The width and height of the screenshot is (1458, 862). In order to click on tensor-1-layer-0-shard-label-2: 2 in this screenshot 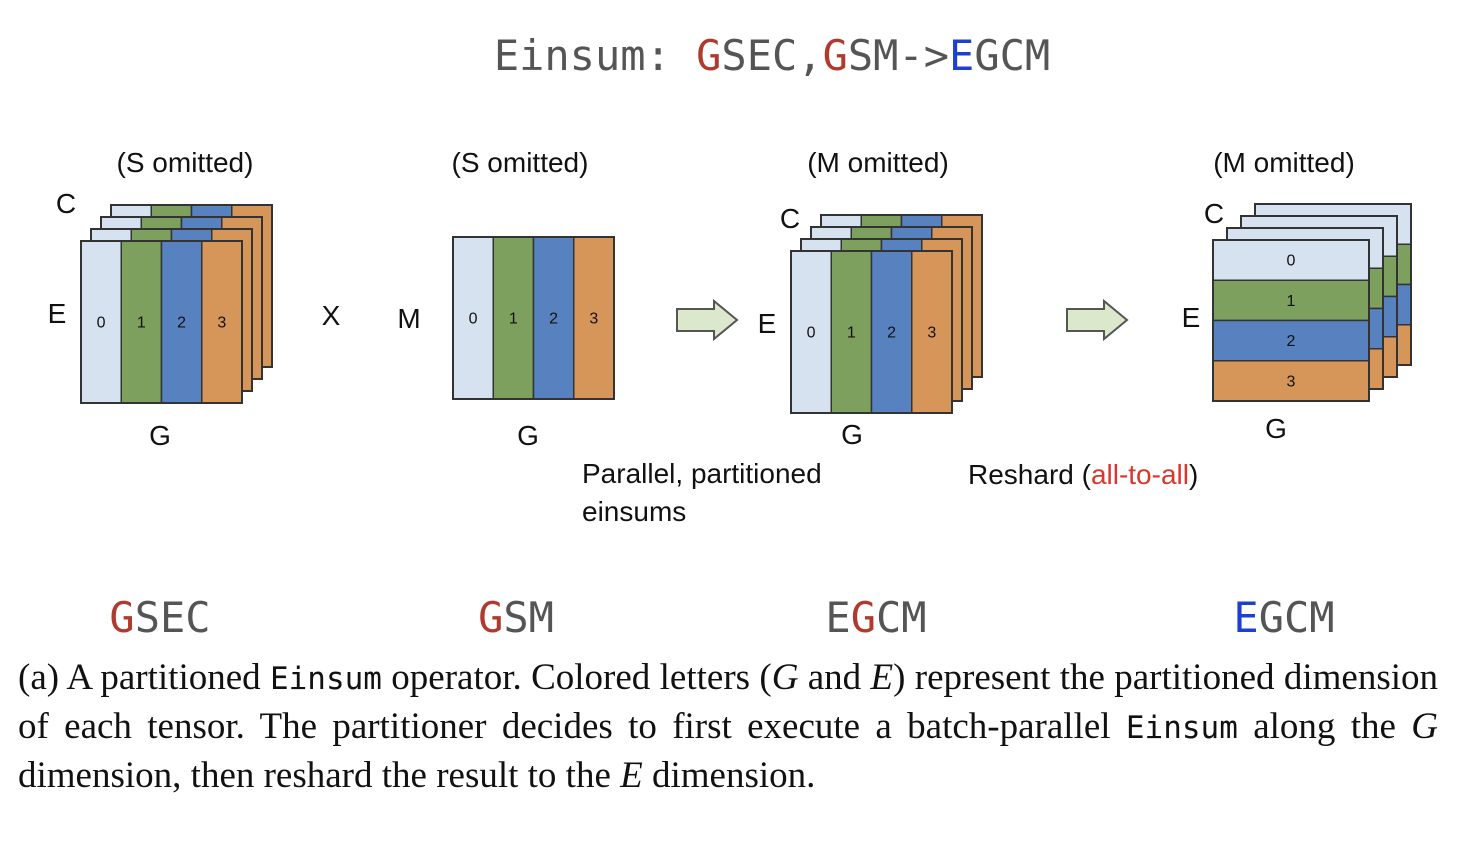, I will do `click(181, 323)`.